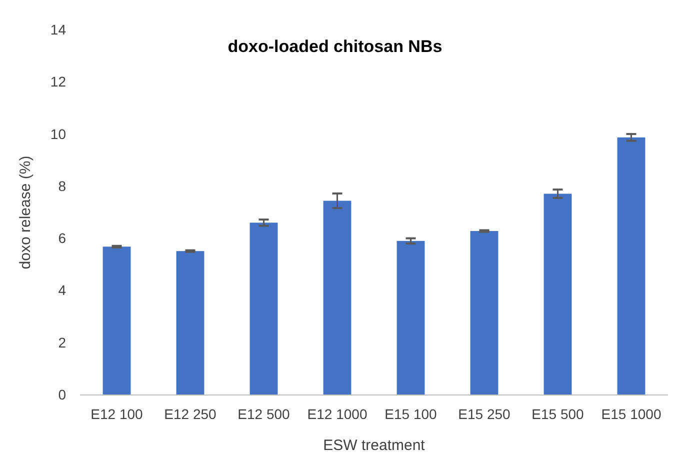 The width and height of the screenshot is (680, 457). I want to click on y-tick-label: 8, so click(62, 186).